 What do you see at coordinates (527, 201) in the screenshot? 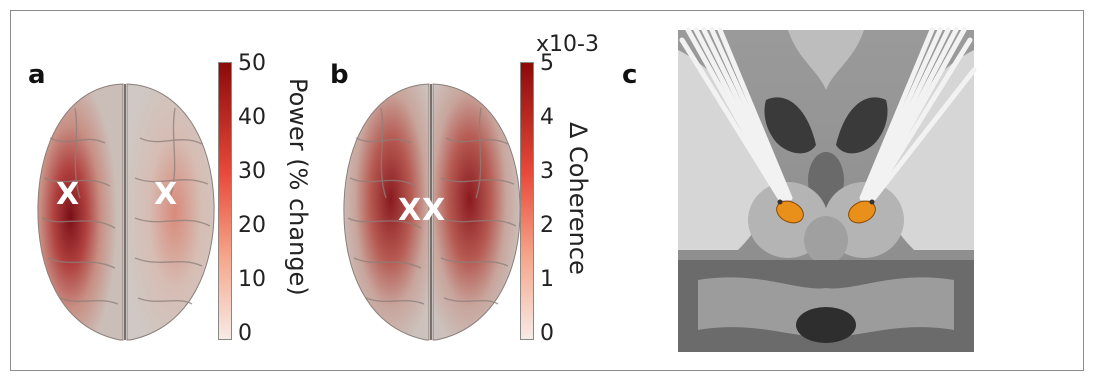
I see `colorbar-b` at bounding box center [527, 201].